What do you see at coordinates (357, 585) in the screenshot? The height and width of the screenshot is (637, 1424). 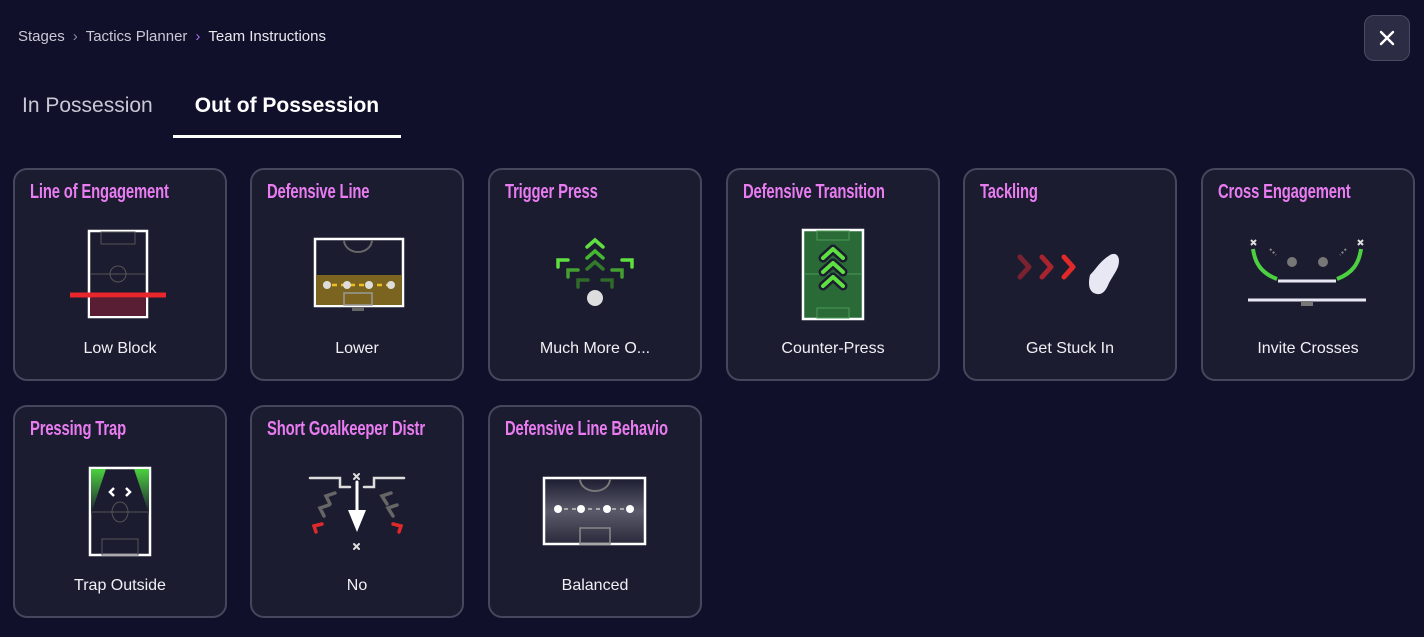 I see `card-value: No` at bounding box center [357, 585].